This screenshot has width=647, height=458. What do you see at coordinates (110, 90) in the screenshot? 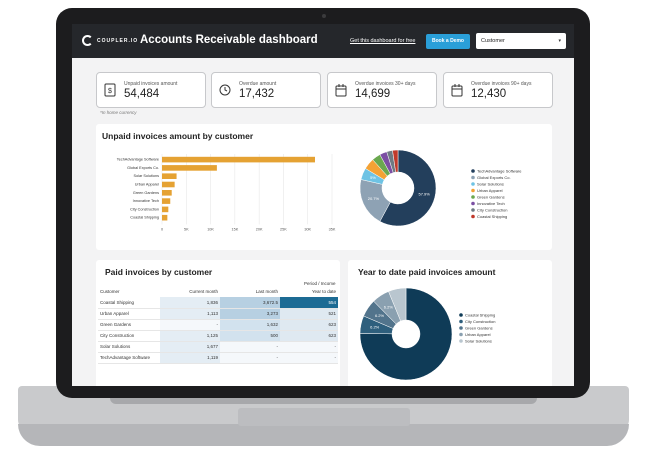
I see `invoice-icon: $` at bounding box center [110, 90].